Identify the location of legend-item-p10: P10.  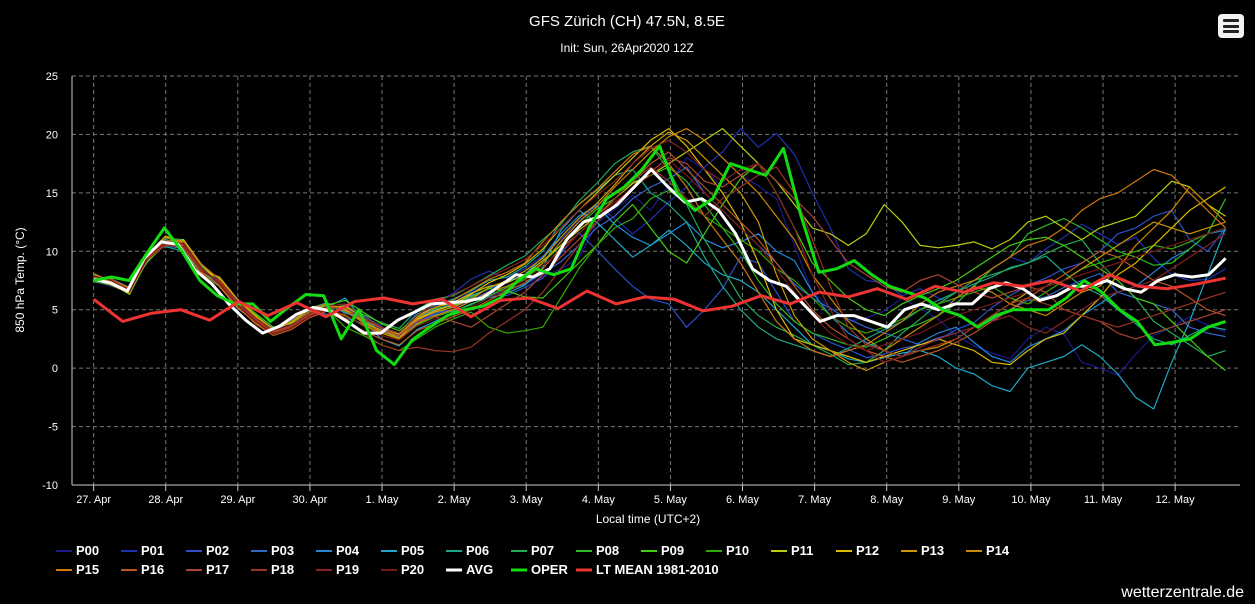
(727, 550).